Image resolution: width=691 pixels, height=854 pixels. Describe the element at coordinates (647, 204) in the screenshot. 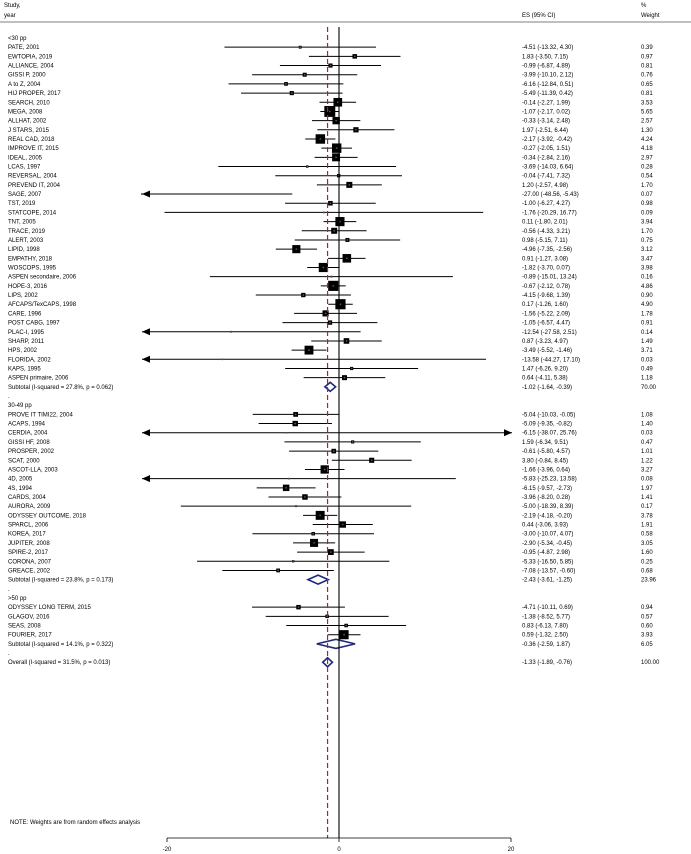

I see `weight-value: 0.98` at that location.